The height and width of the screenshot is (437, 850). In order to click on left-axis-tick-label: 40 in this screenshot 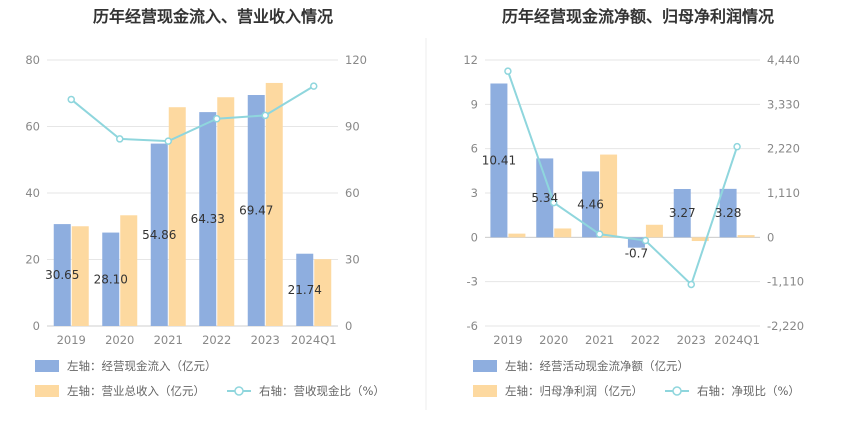, I will do `click(32, 193)`.